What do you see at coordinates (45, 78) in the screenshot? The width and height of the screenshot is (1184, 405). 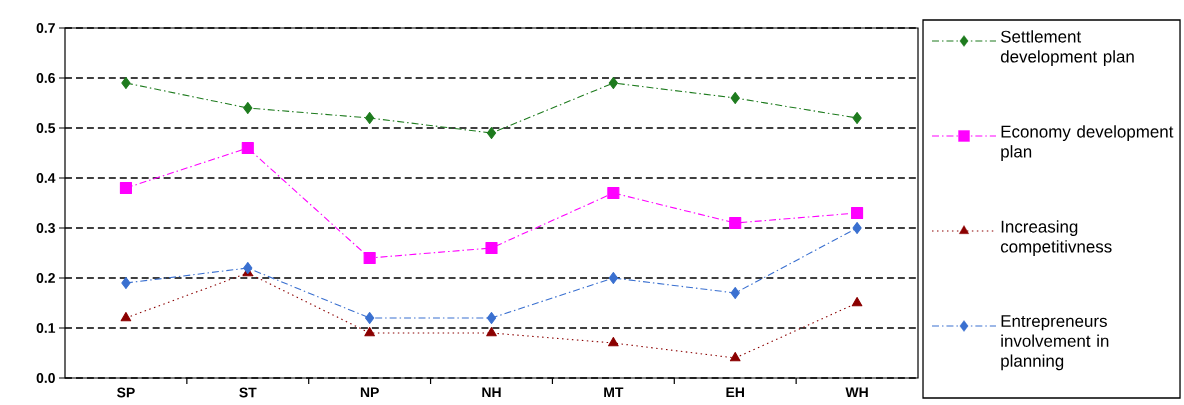 I see `y-tick-label: 0.6` at bounding box center [45, 78].